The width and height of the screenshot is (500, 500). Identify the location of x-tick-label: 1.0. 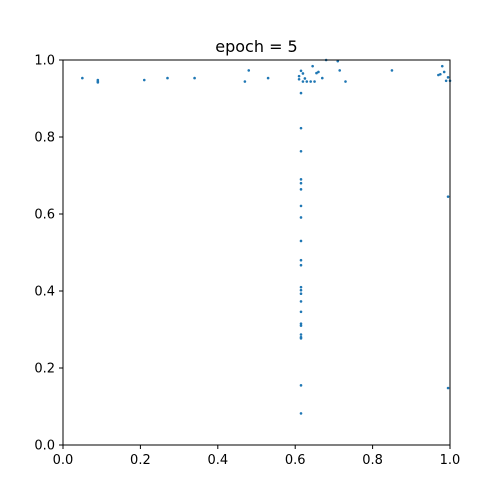
(450, 460).